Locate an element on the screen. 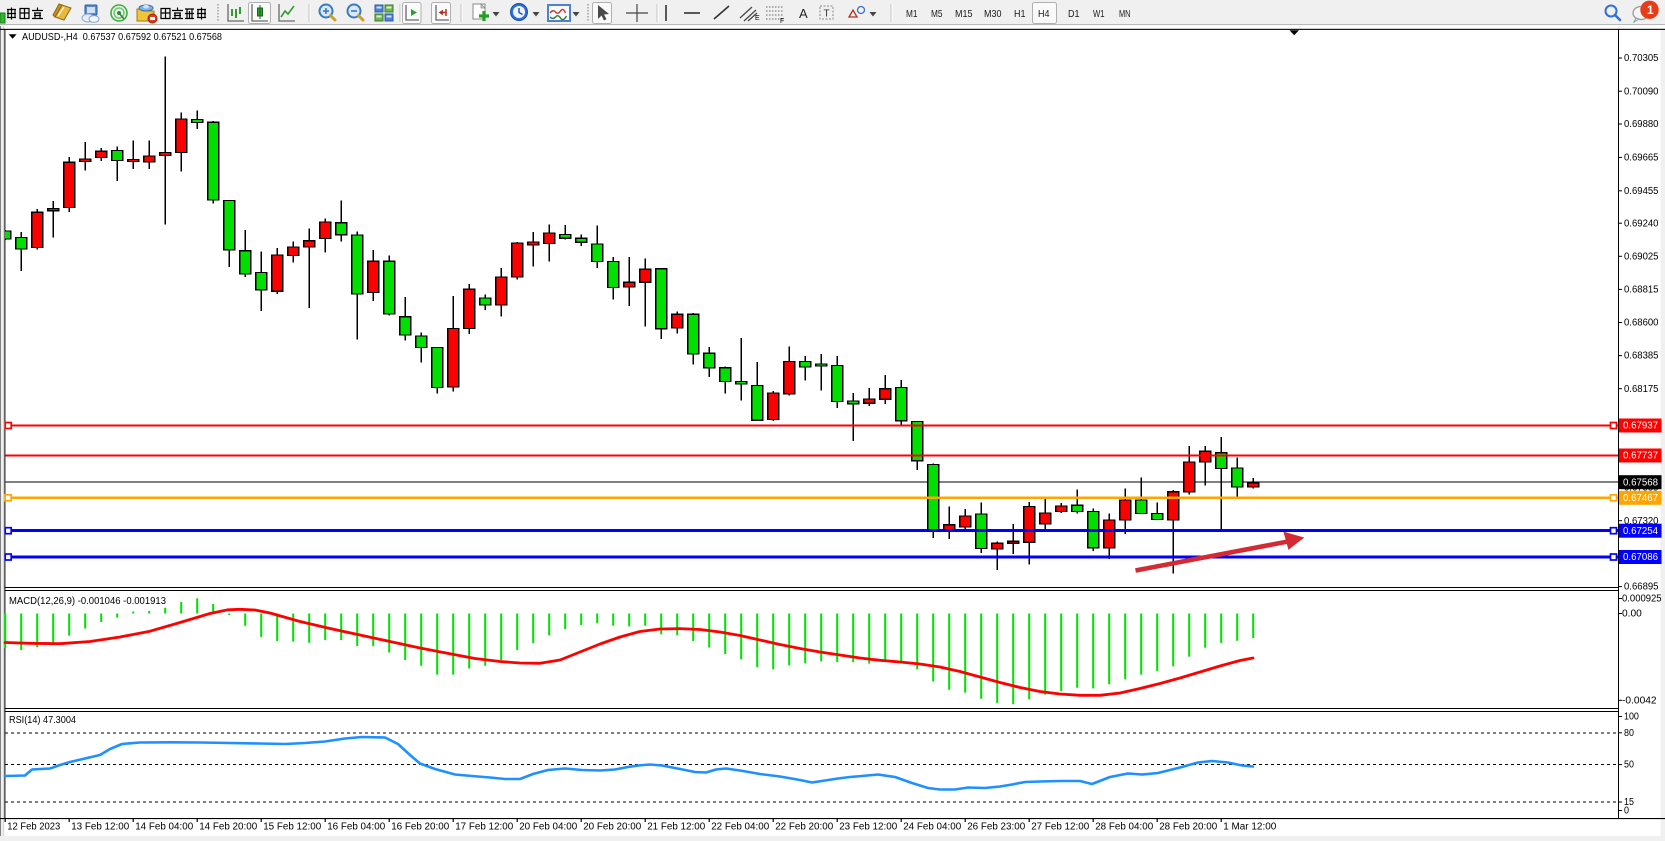 This screenshot has width=1665, height=841. svg-text: 23 Feb 12:00 is located at coordinates (868, 827).